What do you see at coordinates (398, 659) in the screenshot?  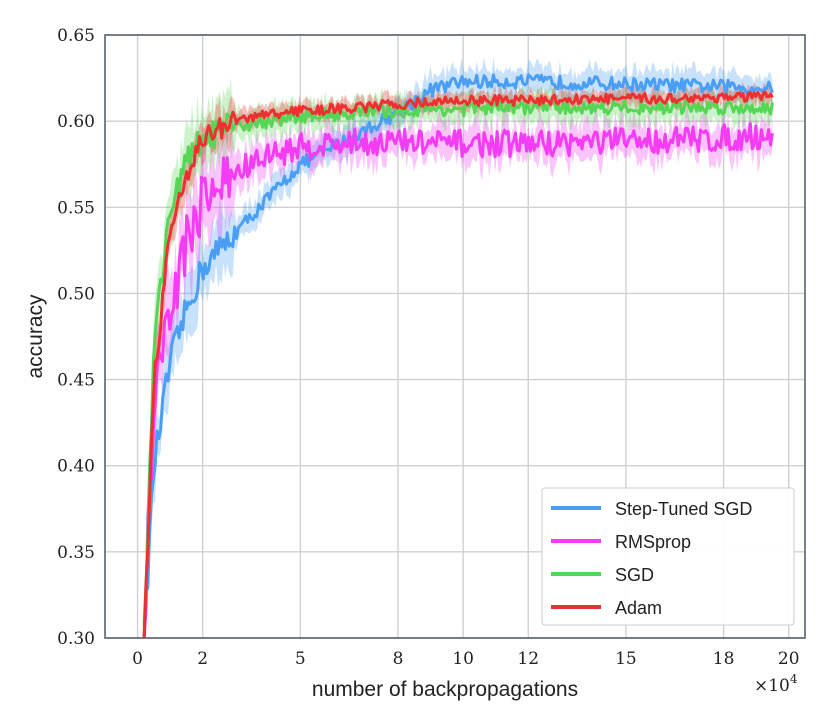 I see `x-tick-label: 8` at bounding box center [398, 659].